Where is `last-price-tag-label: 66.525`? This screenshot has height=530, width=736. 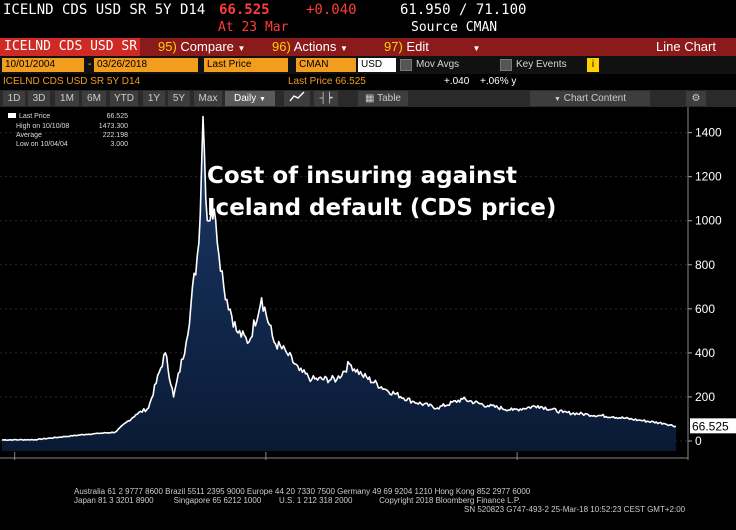 last-price-tag-label: 66.525 is located at coordinates (710, 426).